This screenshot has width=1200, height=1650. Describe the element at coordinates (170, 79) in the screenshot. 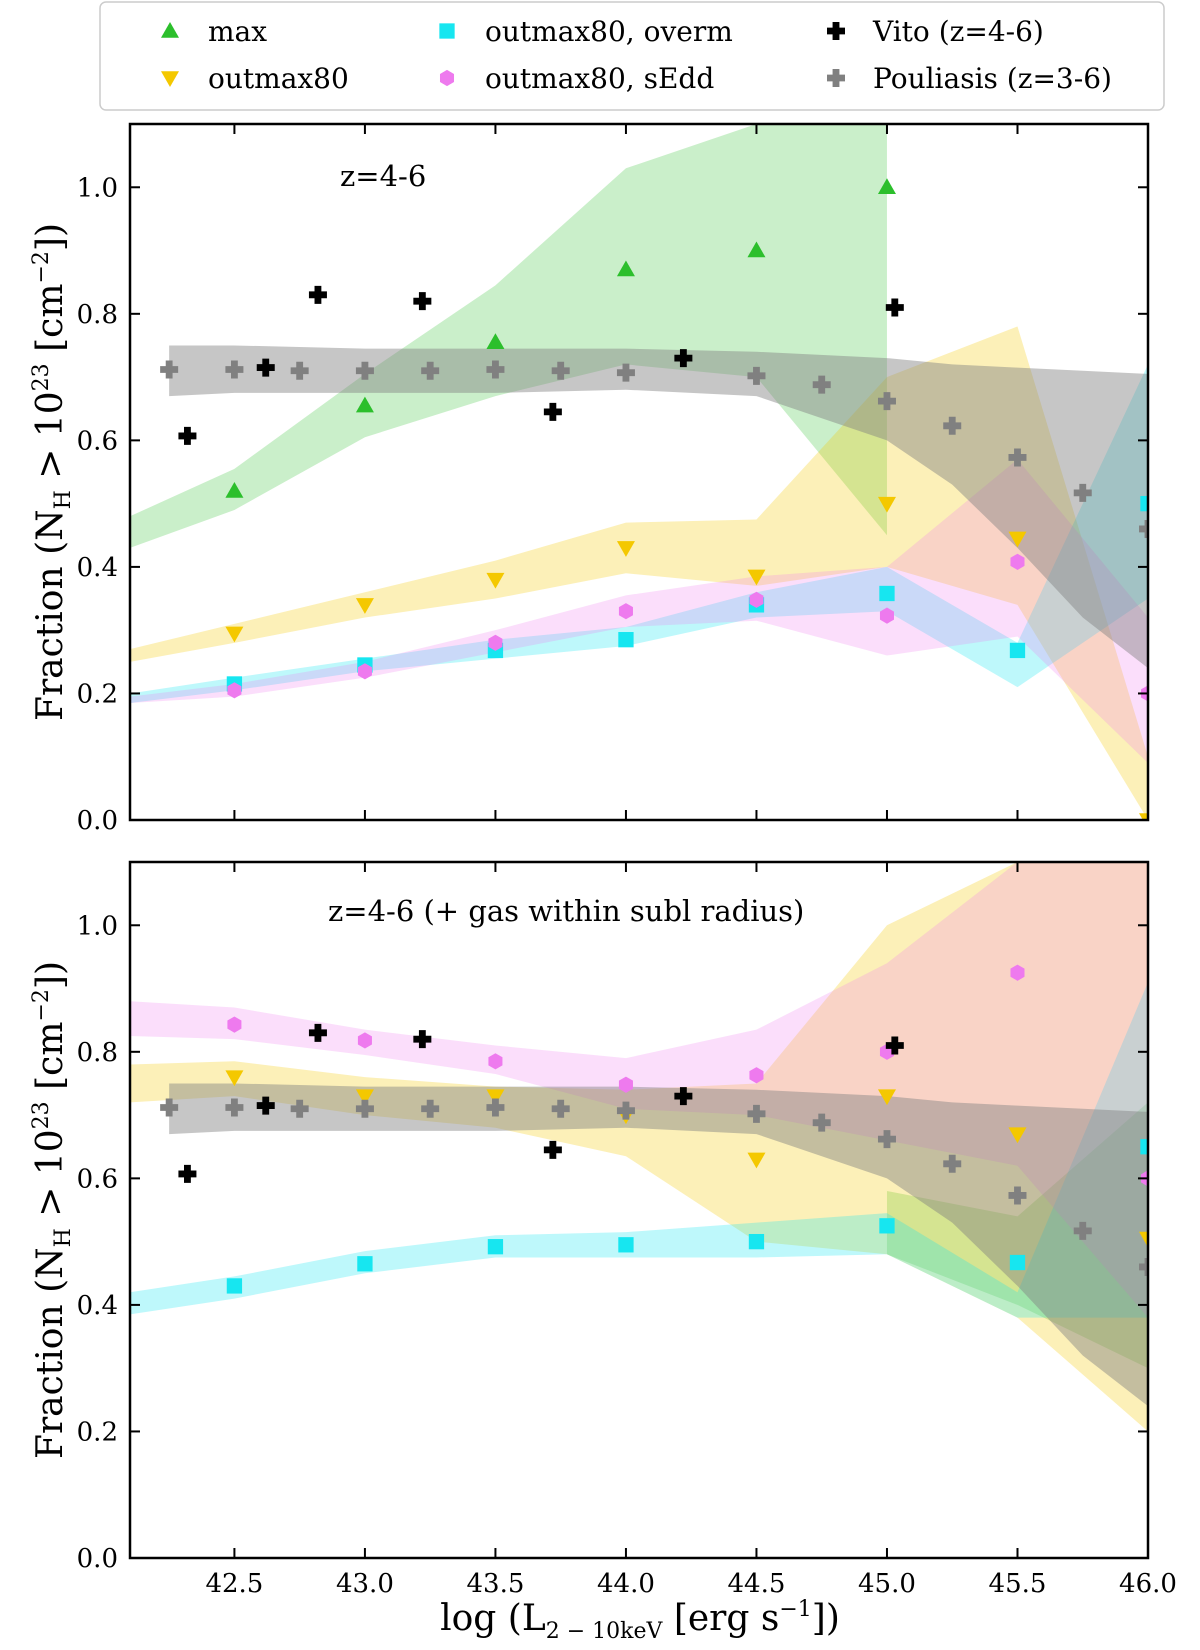

I see `legend-marker-outmax80` at that location.